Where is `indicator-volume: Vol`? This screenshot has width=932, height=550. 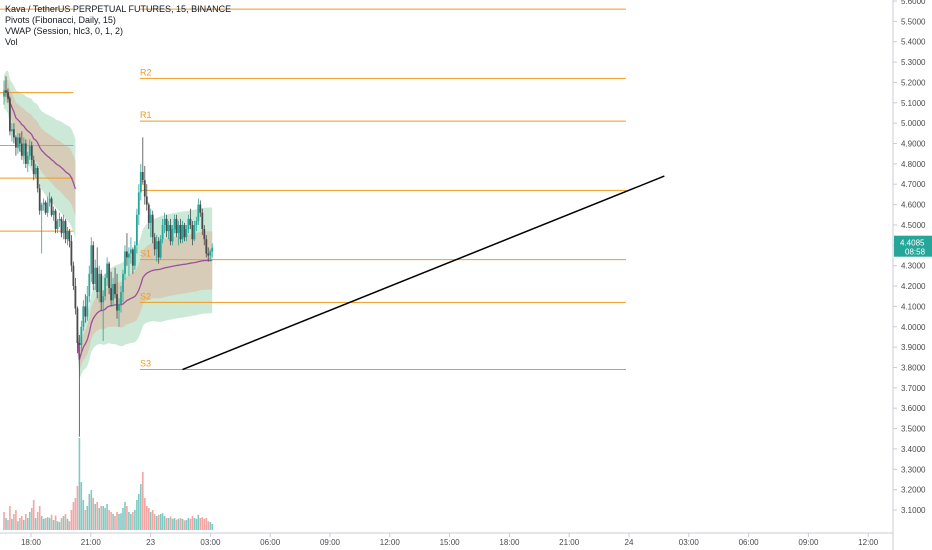
indicator-volume: Vol is located at coordinates (11, 42).